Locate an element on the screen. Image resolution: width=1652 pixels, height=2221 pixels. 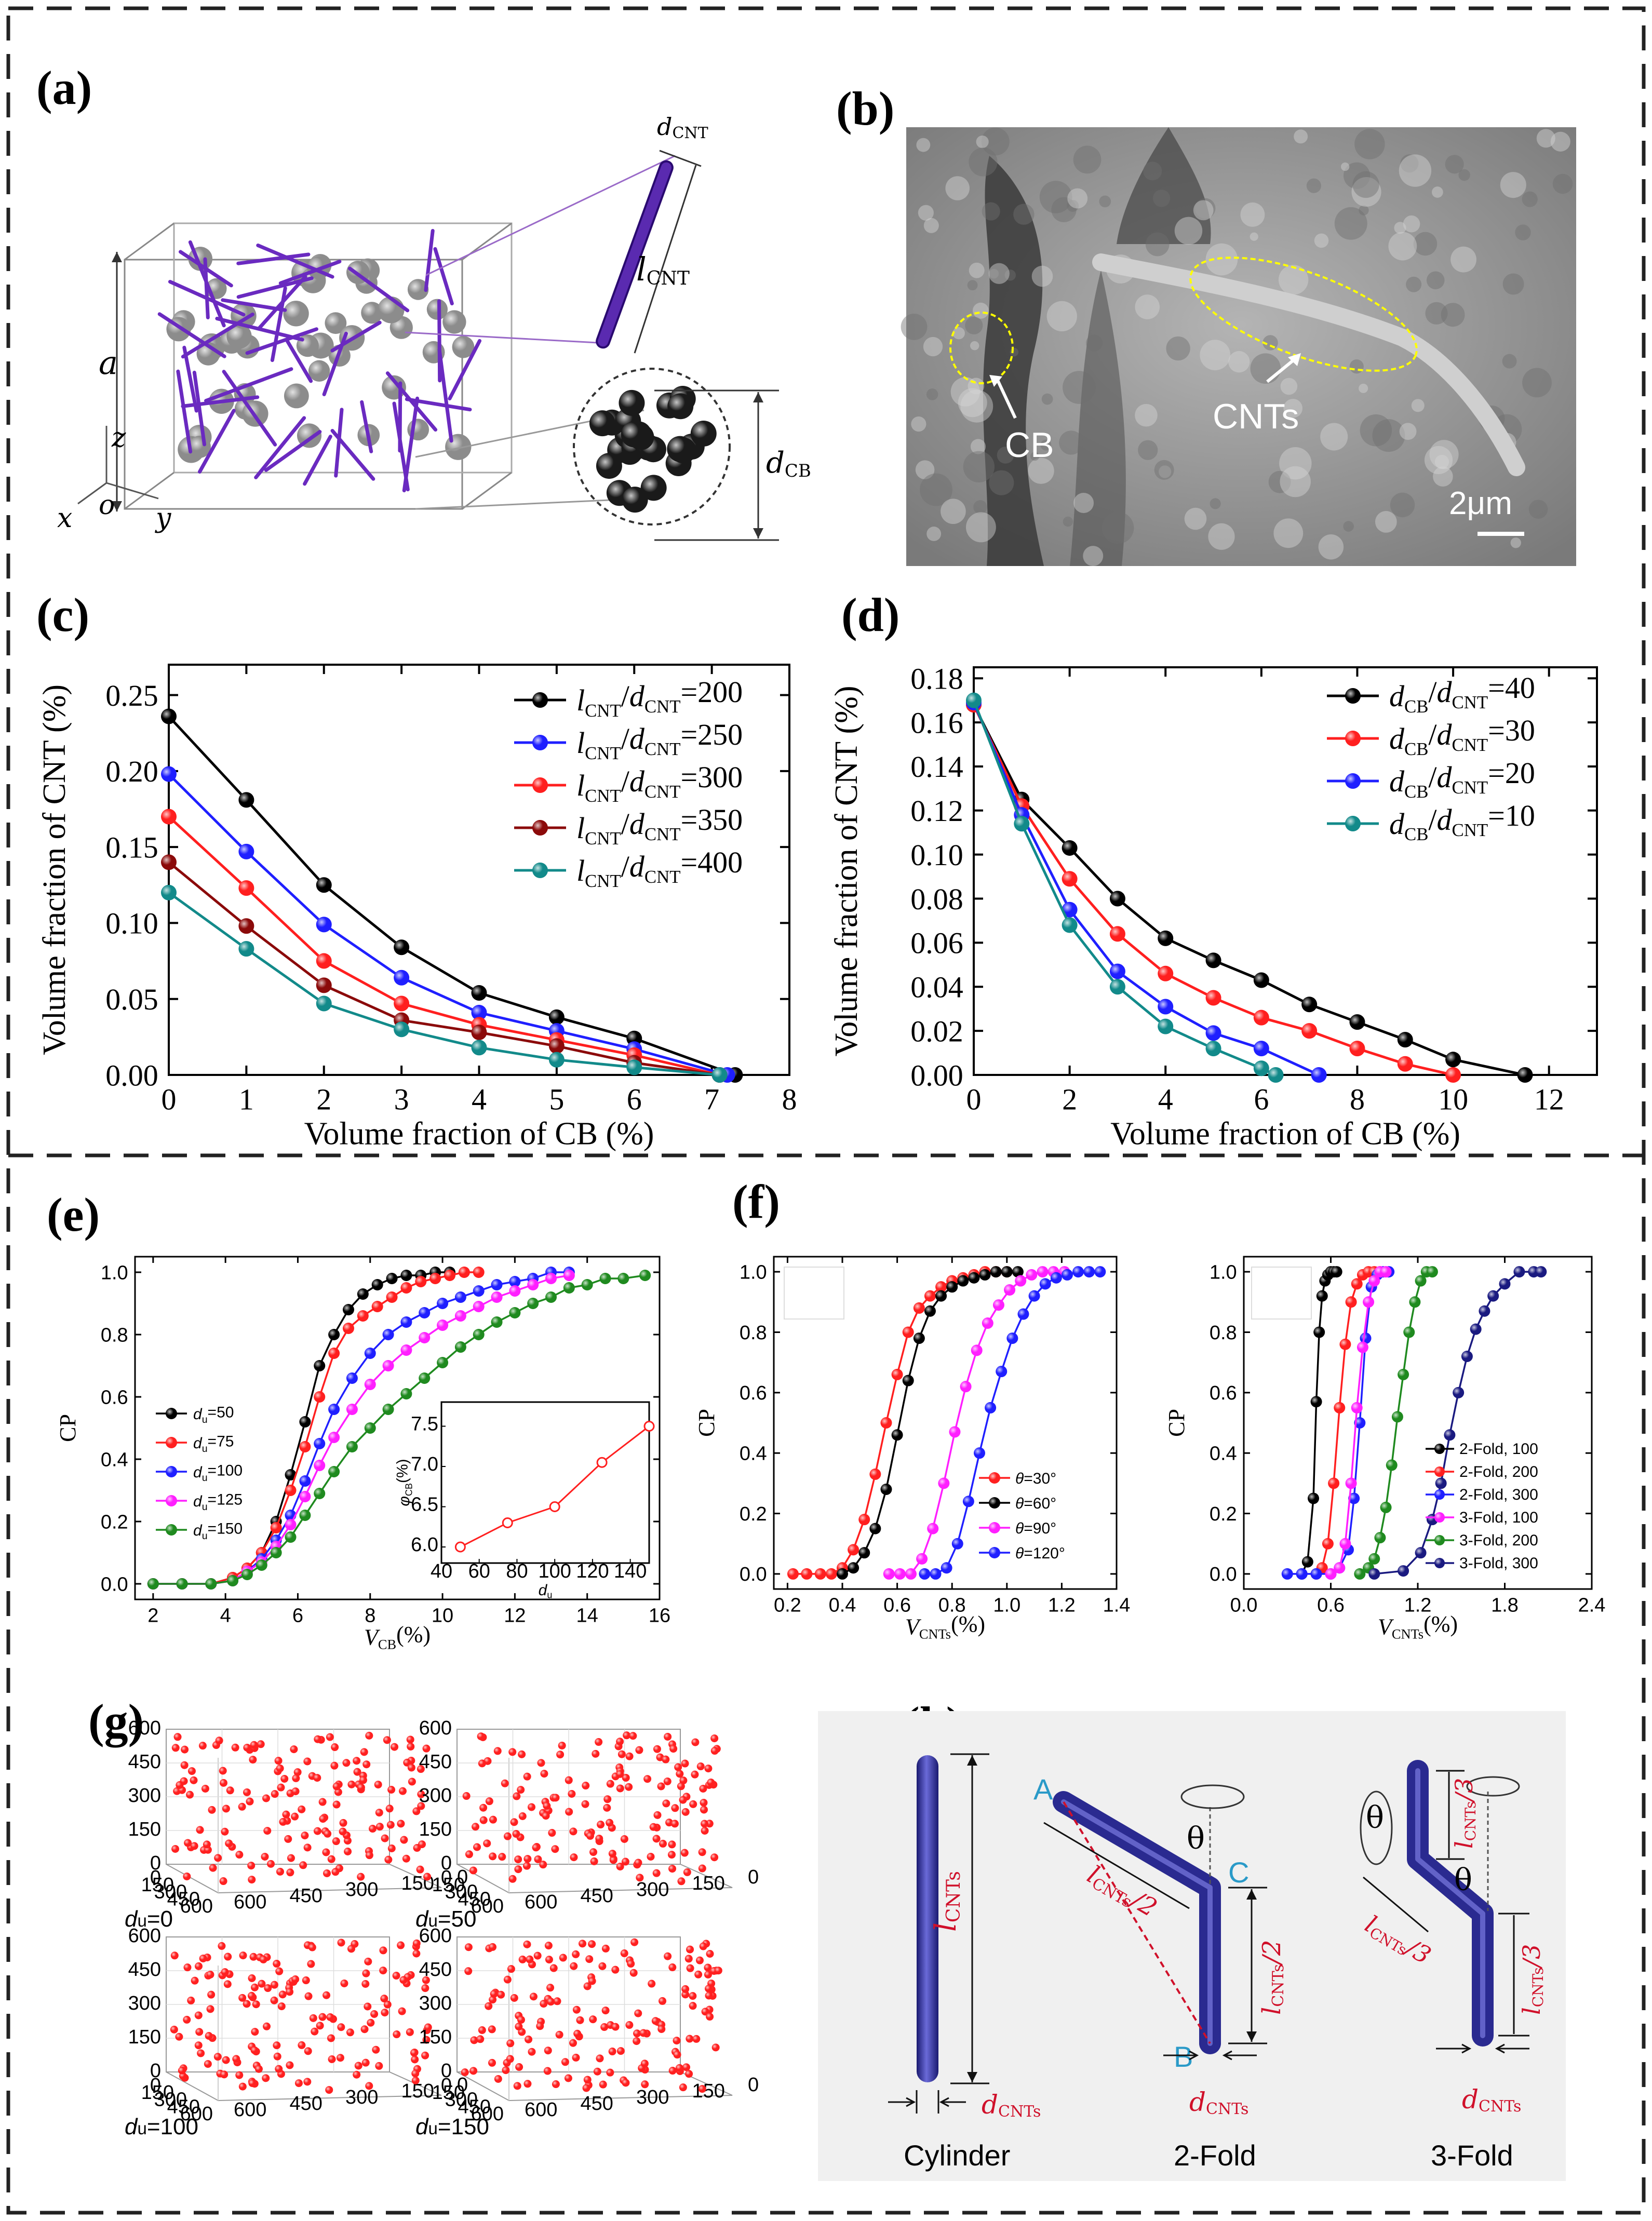
legend-marker is located at coordinates (1439, 1449).